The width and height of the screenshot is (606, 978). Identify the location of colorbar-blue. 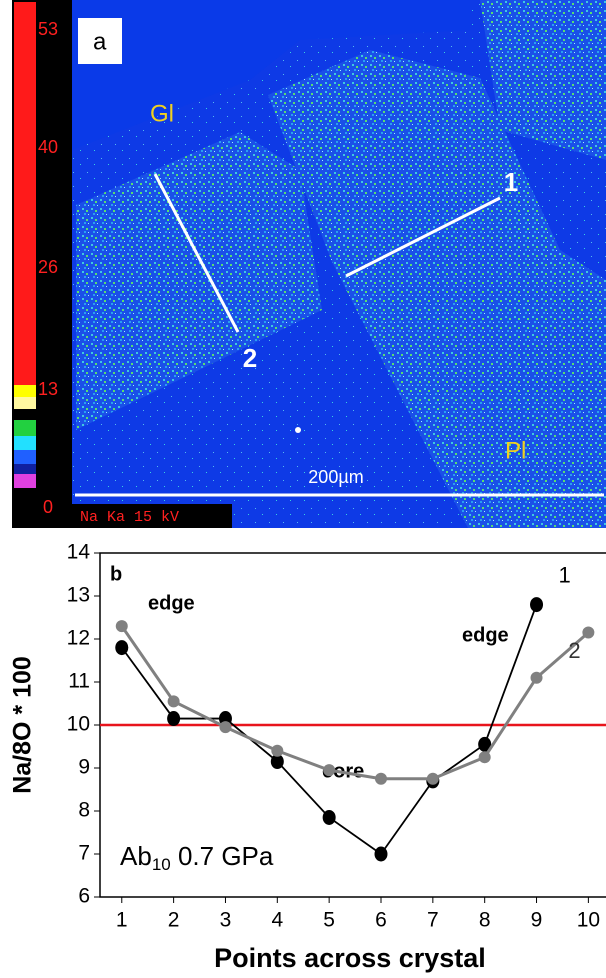
(25, 457).